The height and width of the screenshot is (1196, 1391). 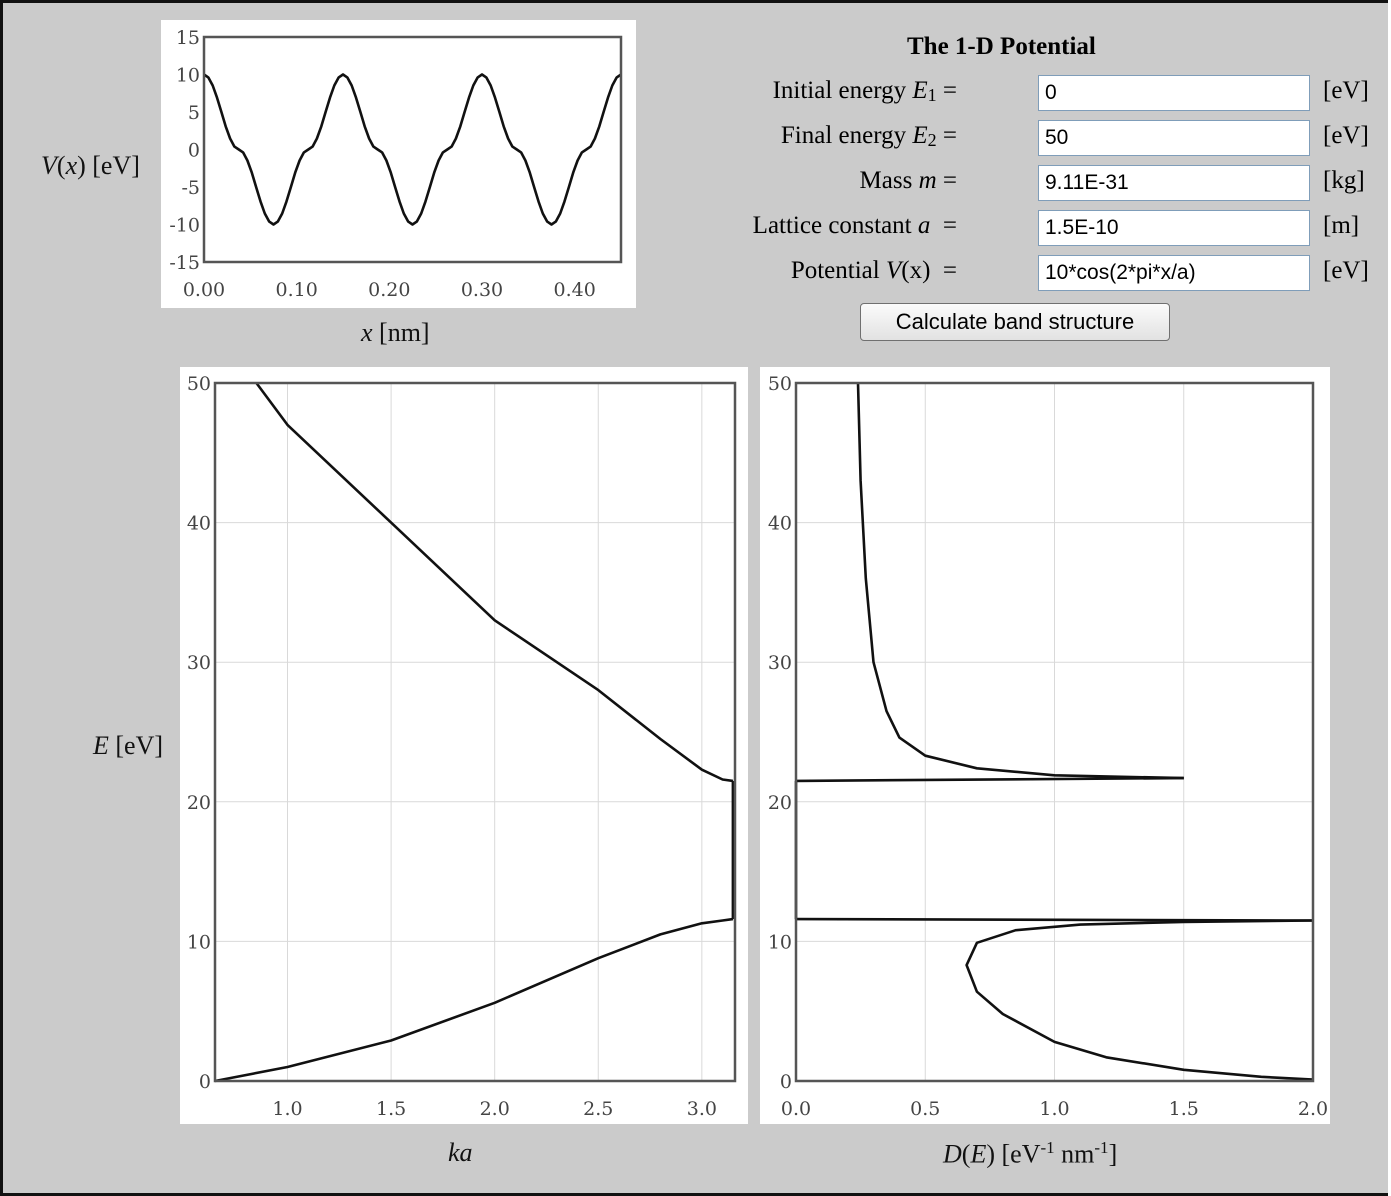 I want to click on density-of-states-ytick-3: 20, so click(x=780, y=803).